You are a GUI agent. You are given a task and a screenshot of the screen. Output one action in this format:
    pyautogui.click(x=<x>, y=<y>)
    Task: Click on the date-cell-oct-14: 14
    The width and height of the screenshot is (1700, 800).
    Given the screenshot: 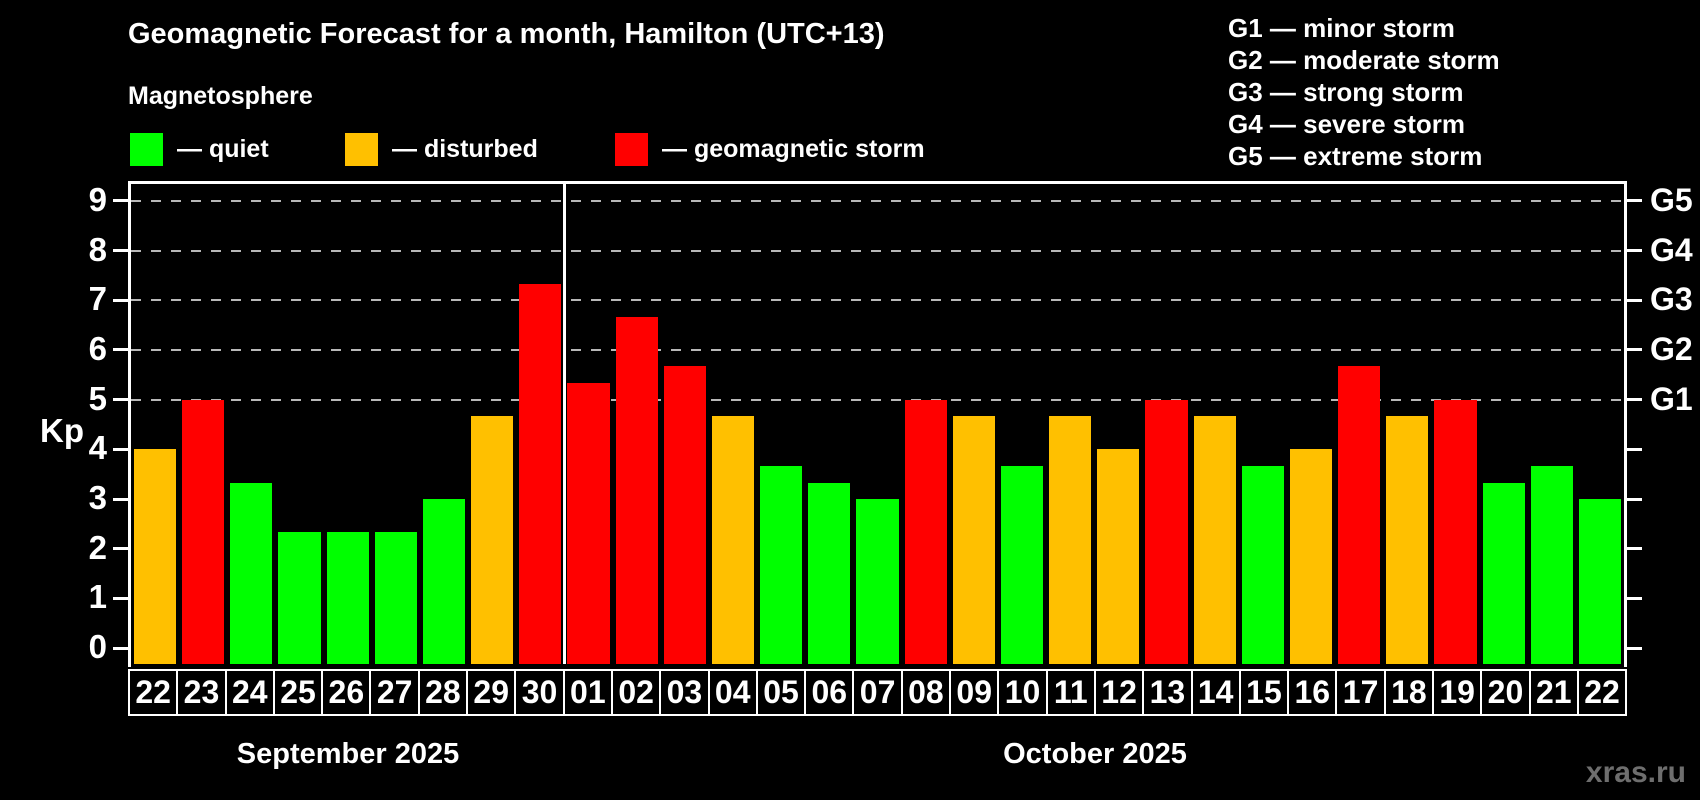 What is the action you would take?
    pyautogui.click(x=1215, y=692)
    